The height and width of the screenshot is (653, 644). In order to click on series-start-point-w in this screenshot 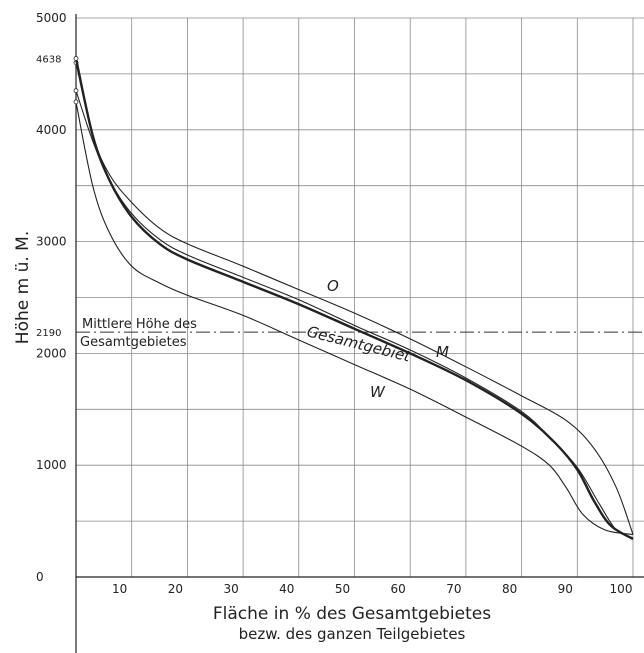, I will do `click(76, 102)`.